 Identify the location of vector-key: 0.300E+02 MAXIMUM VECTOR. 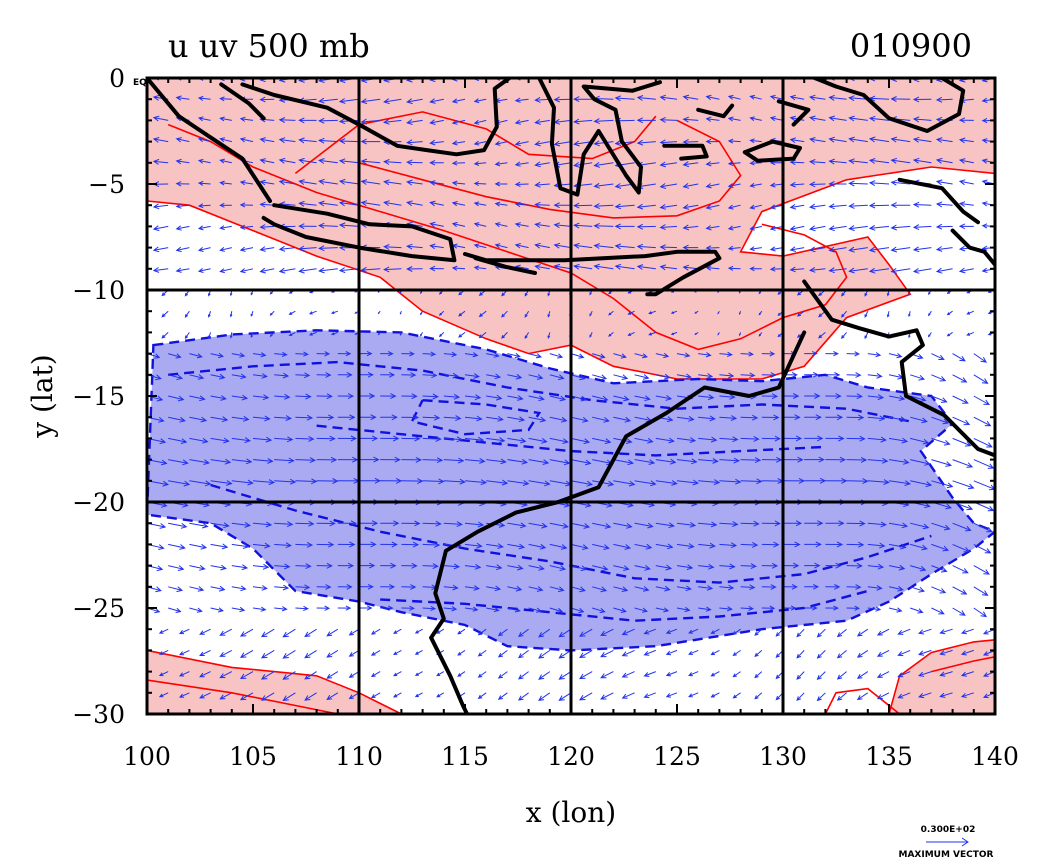
(945, 842).